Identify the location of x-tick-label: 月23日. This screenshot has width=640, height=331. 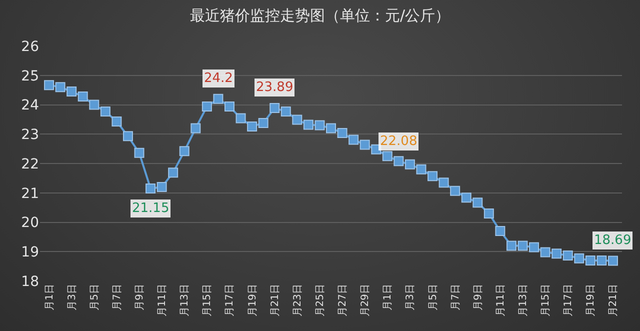
(298, 300).